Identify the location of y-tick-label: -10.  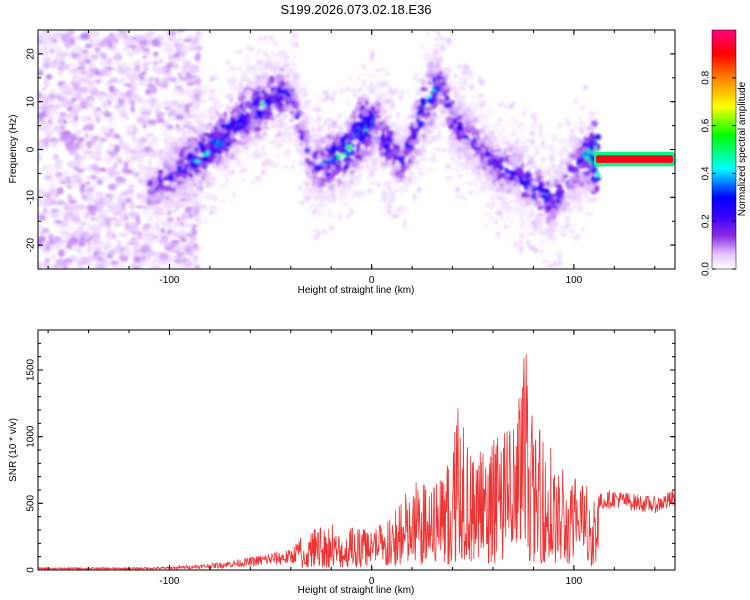
(31, 197).